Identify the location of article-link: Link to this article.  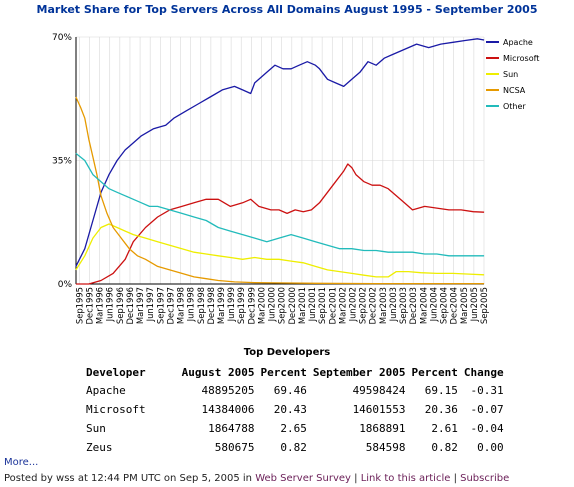
(405, 478).